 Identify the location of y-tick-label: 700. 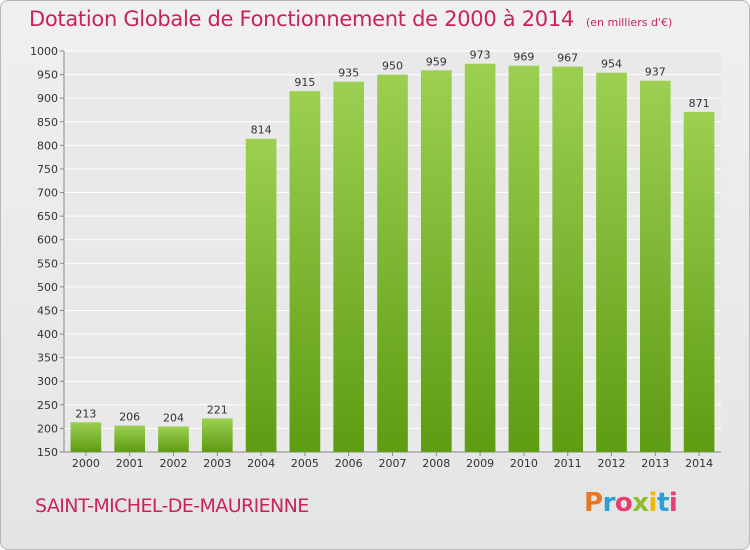
(47, 193).